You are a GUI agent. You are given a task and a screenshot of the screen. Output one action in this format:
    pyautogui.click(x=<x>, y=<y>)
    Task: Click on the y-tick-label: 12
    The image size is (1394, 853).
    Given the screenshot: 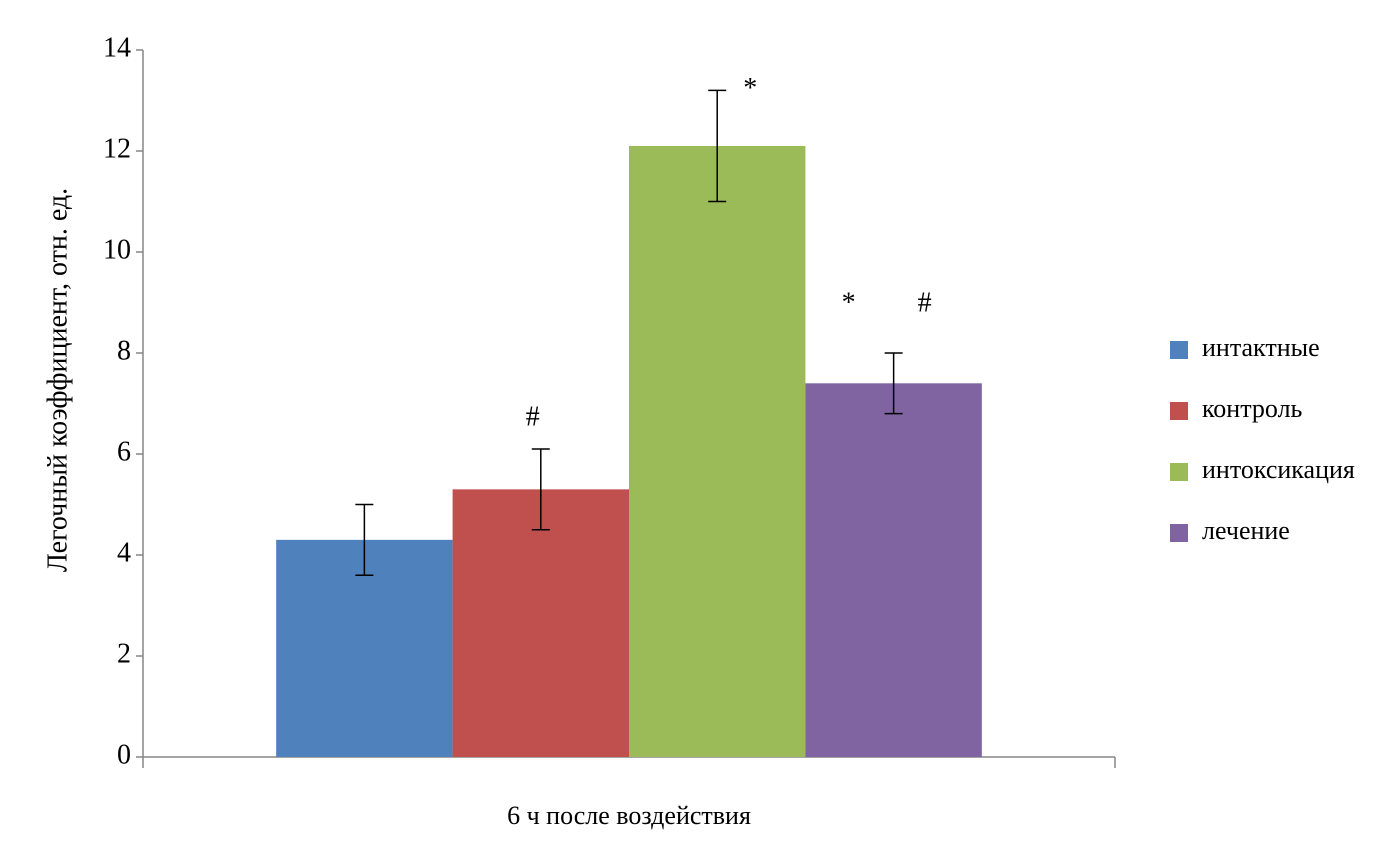 What is the action you would take?
    pyautogui.click(x=117, y=148)
    